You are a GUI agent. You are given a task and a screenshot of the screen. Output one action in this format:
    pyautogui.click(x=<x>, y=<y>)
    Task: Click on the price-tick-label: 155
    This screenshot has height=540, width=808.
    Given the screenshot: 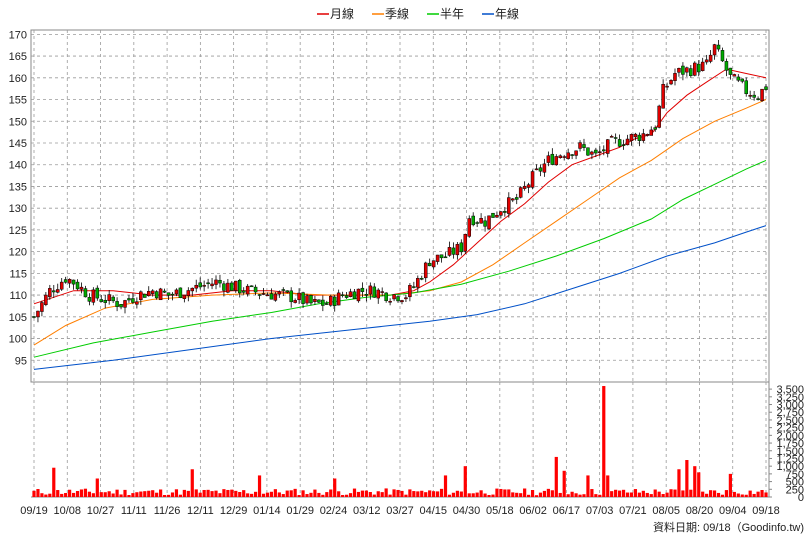 What is the action you would take?
    pyautogui.click(x=18, y=101)
    